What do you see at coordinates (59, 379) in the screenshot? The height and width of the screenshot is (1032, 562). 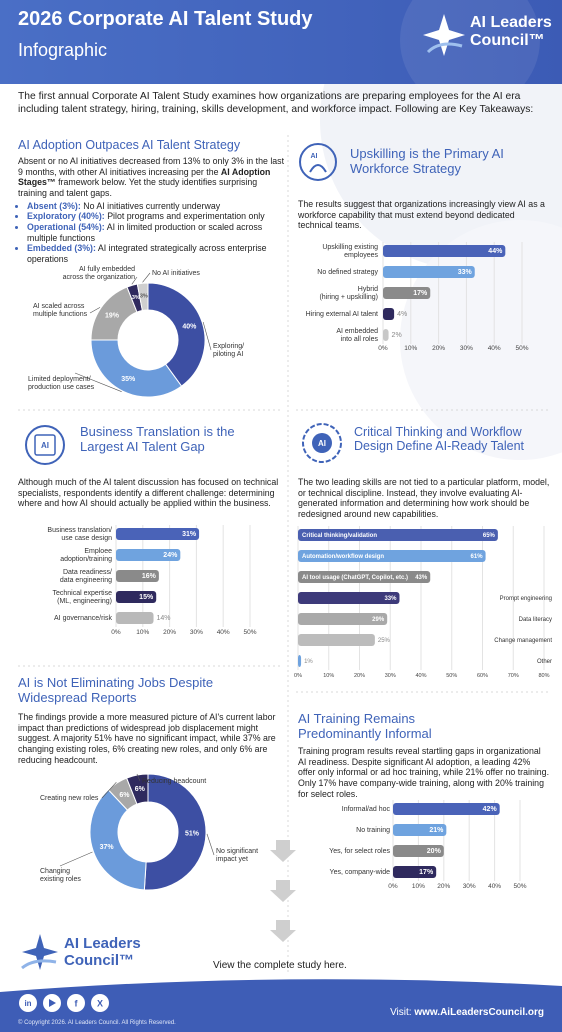 I see `text-line: Limited deployment/` at bounding box center [59, 379].